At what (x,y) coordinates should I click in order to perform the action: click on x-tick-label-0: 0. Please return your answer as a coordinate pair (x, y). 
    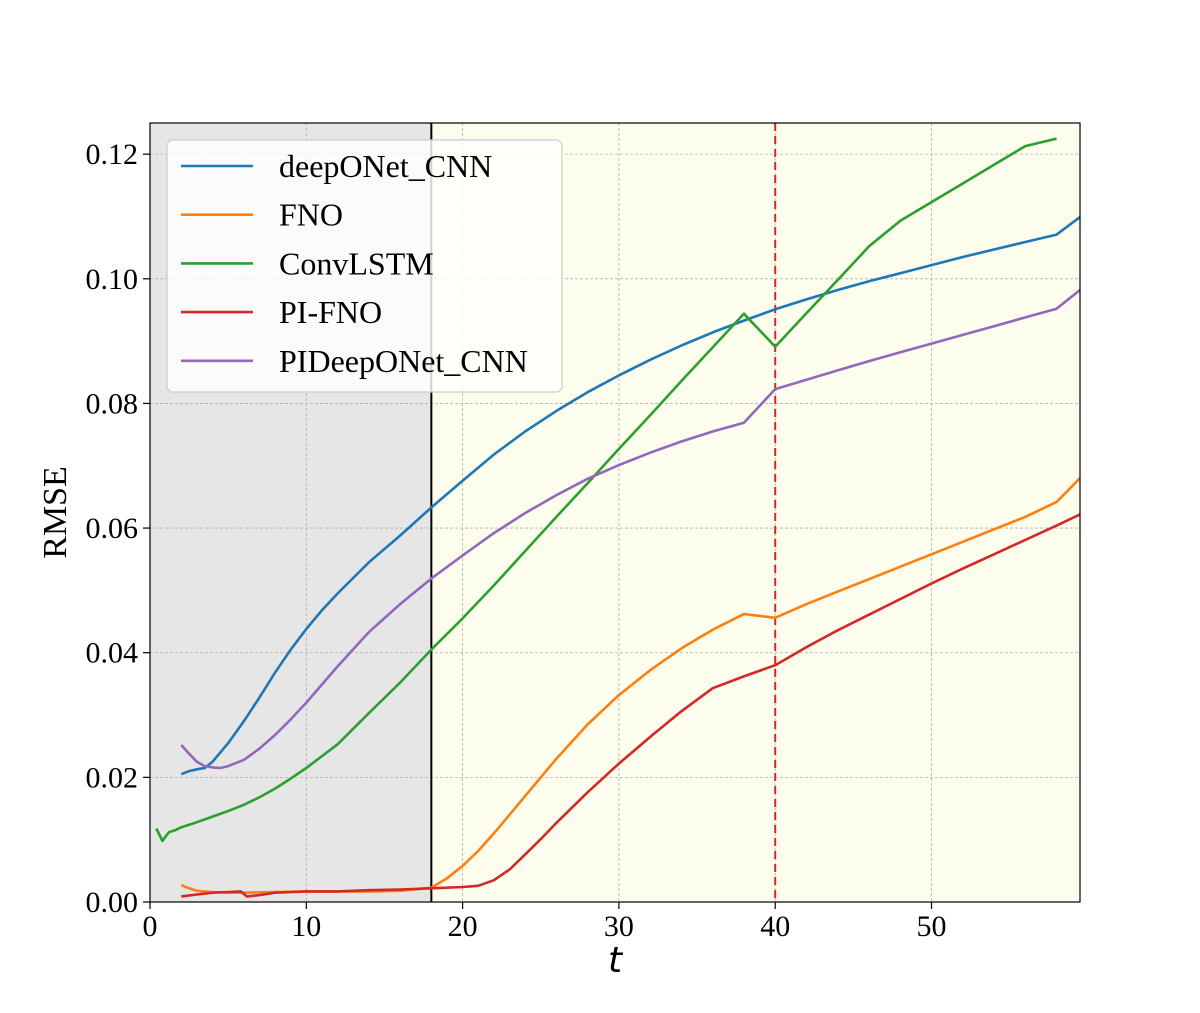
    Looking at the image, I should click on (150, 926).